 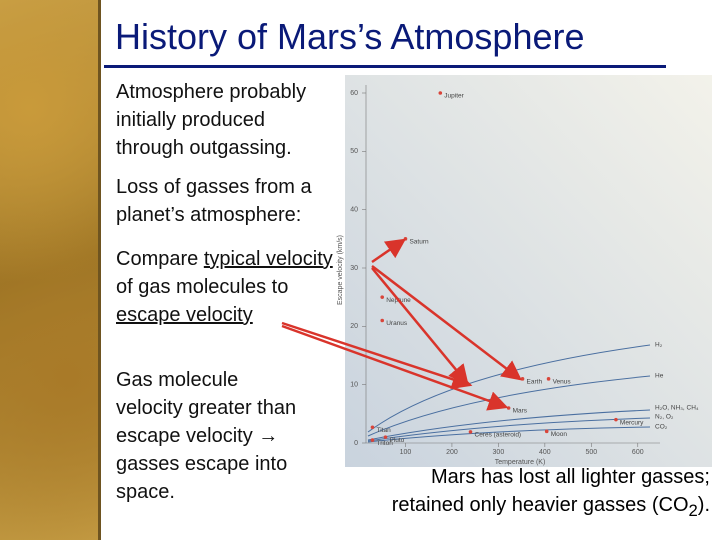 I want to click on point-label: Venus, so click(x=562, y=382).